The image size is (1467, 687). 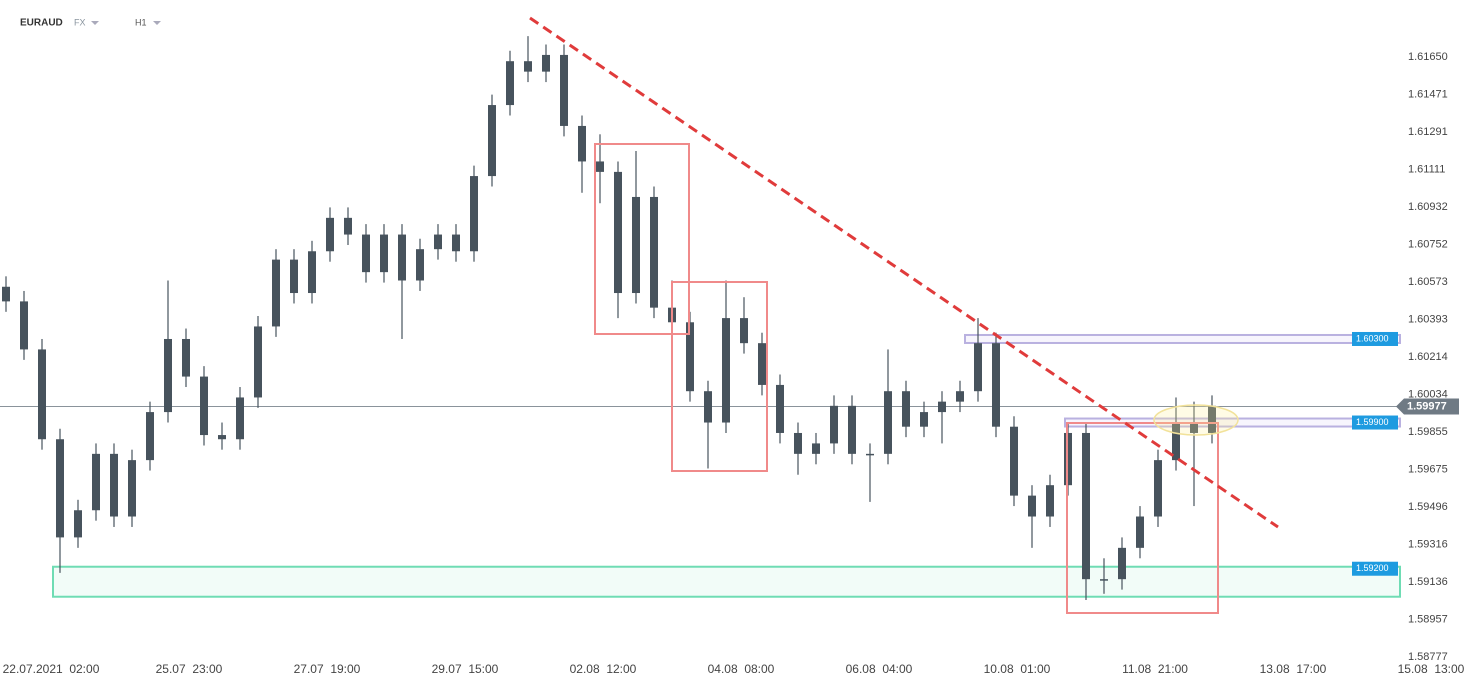 What do you see at coordinates (1428, 319) in the screenshot?
I see `y-tick-label: 1.60393` at bounding box center [1428, 319].